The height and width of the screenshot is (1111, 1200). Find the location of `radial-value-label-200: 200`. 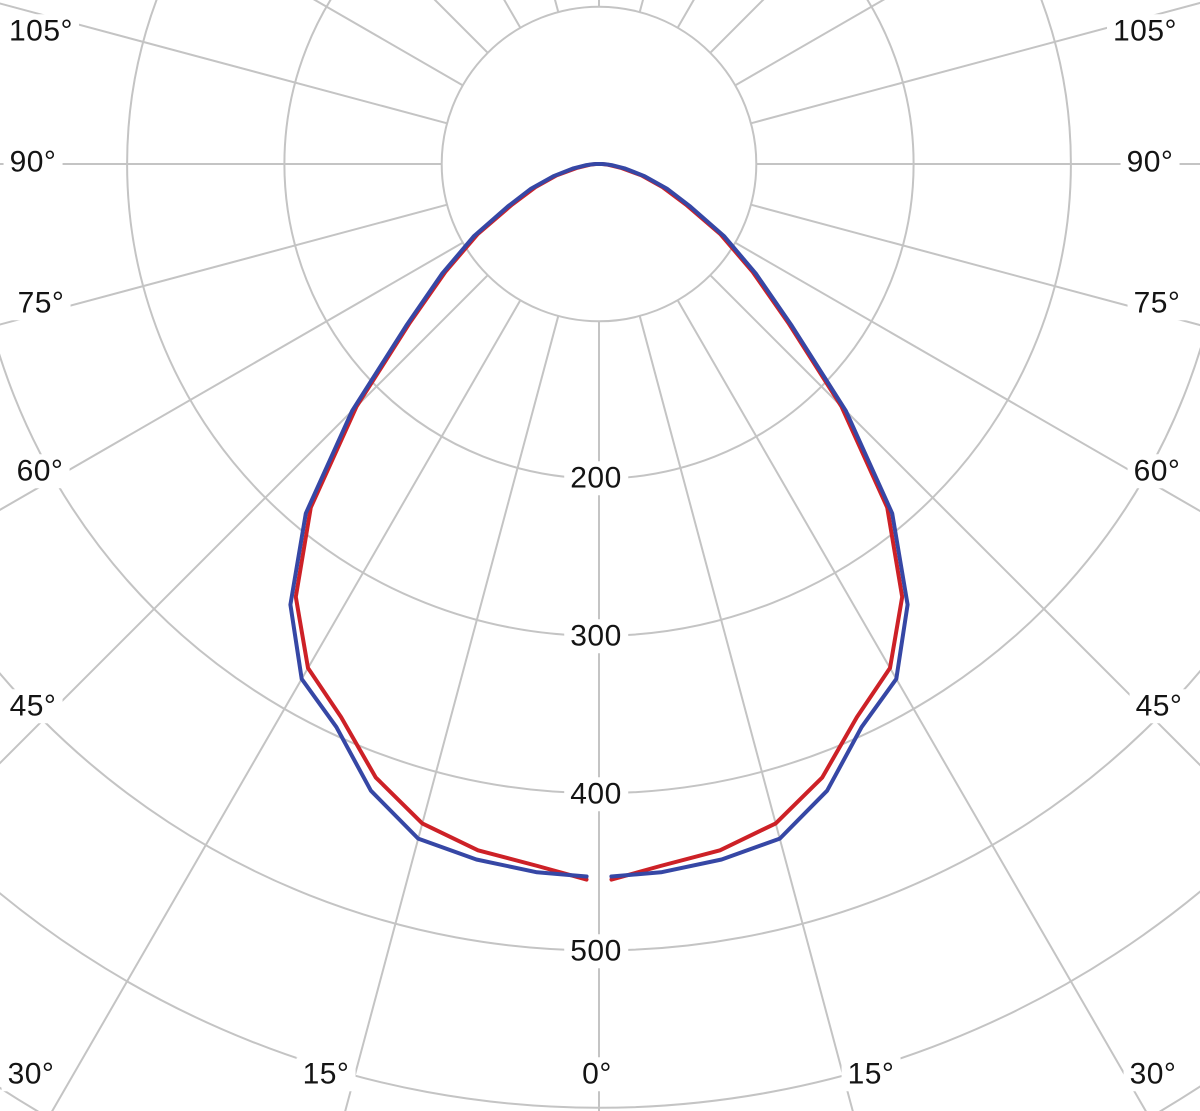

radial-value-label-200: 200 is located at coordinates (596, 478).